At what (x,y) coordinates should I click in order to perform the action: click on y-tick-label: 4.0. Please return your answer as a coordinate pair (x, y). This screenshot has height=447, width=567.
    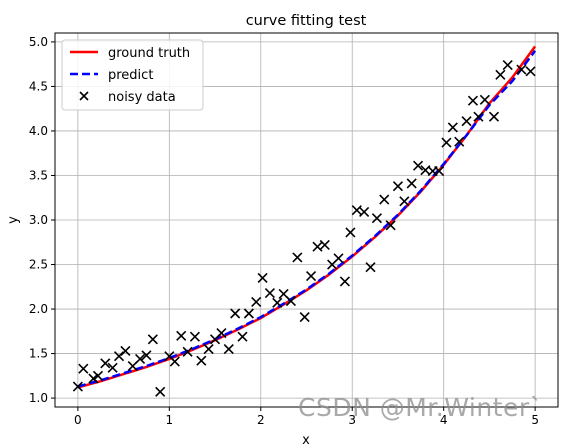
    Looking at the image, I should click on (38, 131).